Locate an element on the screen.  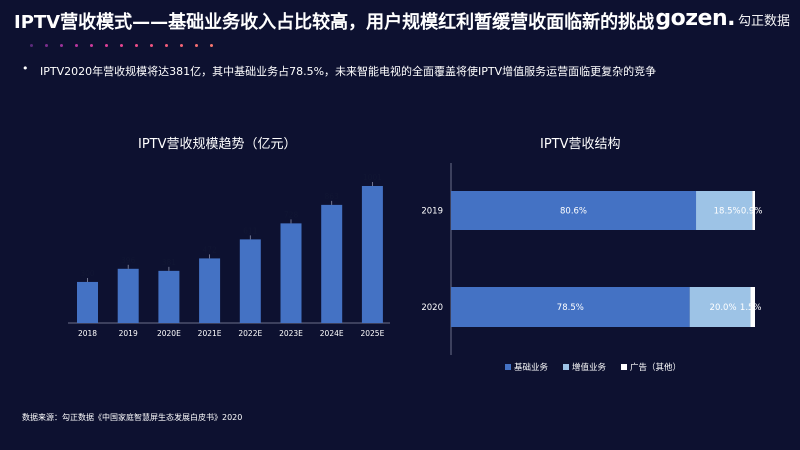
data-source-note: 数据来源：勾正数据《中国家庭智慧屏生态发展白皮书》2020 is located at coordinates (132, 417).